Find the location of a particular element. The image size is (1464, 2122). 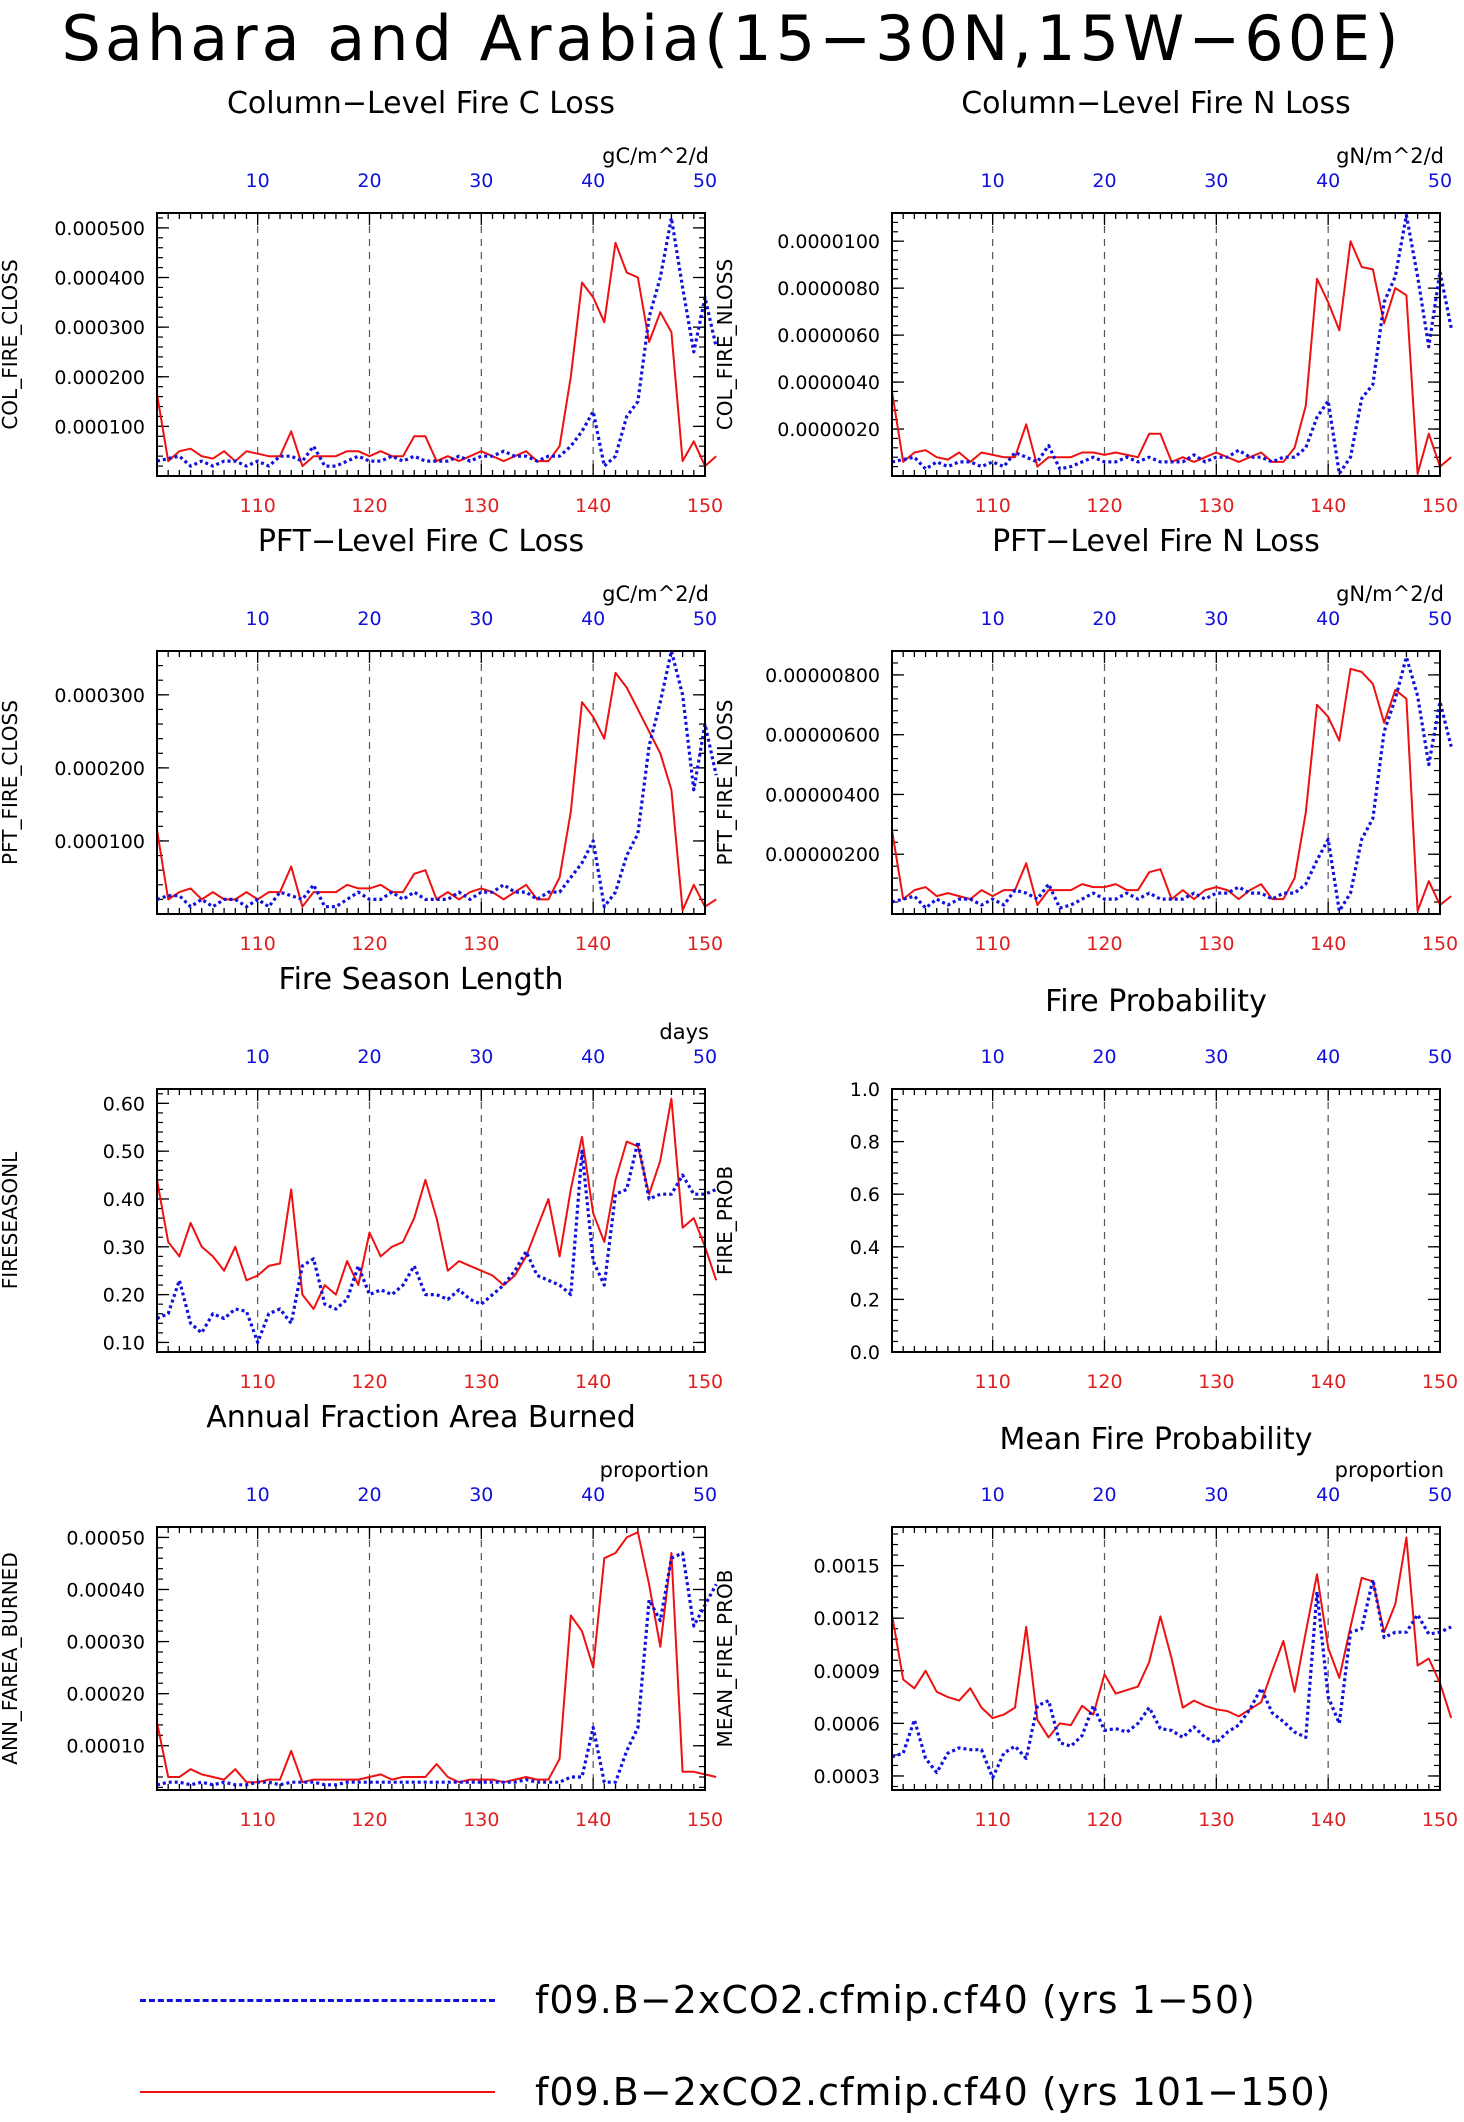

y-tick-label: 0.0000020 is located at coordinates (828, 430).